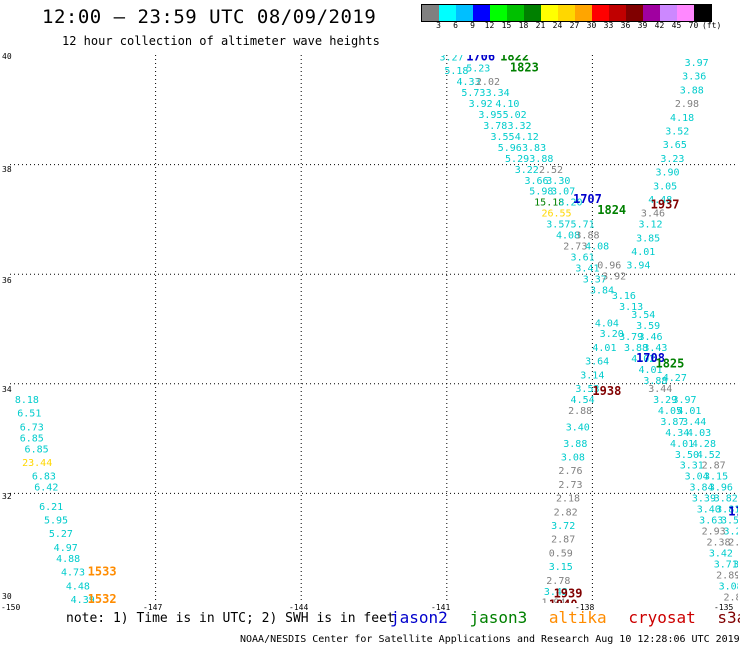 This screenshot has height=650, width=740. What do you see at coordinates (56, 521) in the screenshot?
I see `wave-height-value: 5.95` at bounding box center [56, 521].